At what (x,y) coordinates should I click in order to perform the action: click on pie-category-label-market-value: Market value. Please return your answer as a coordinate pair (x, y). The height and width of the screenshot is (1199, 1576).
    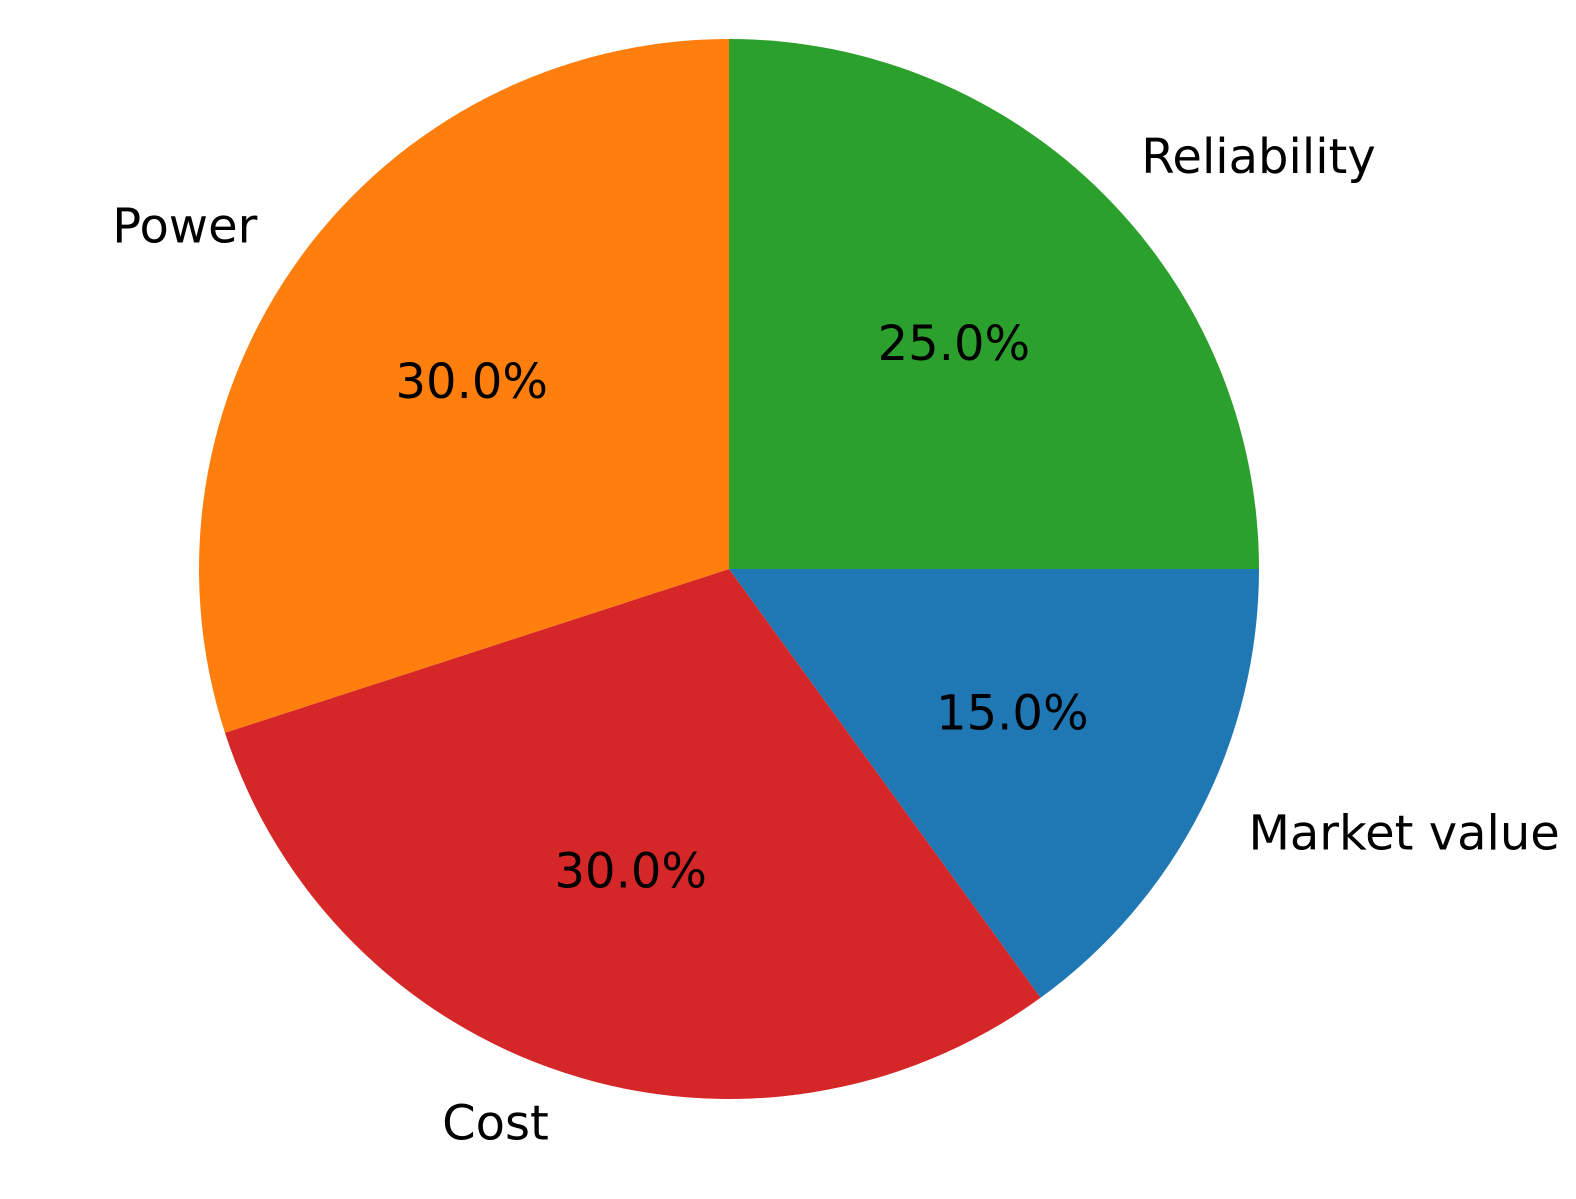
    Looking at the image, I should click on (1403, 834).